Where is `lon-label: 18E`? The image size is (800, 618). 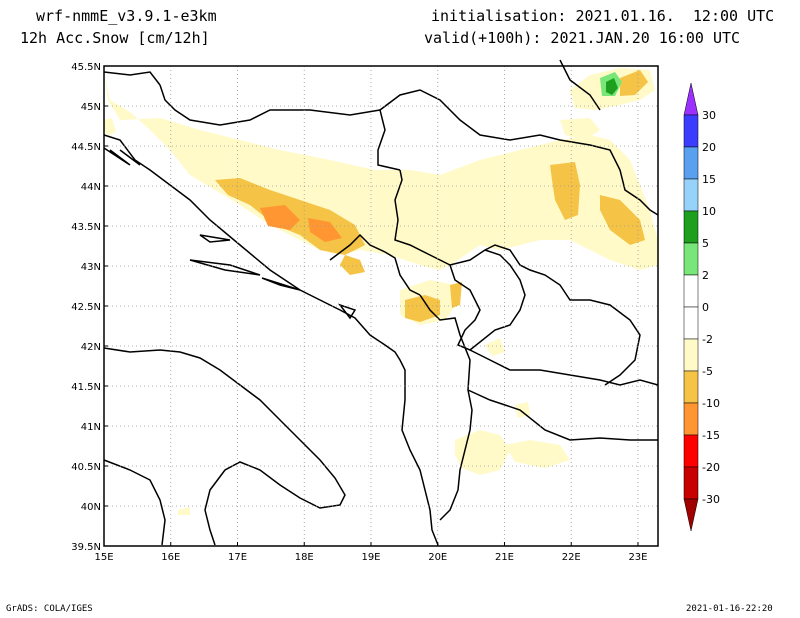
lon-label: 18E is located at coordinates (304, 557).